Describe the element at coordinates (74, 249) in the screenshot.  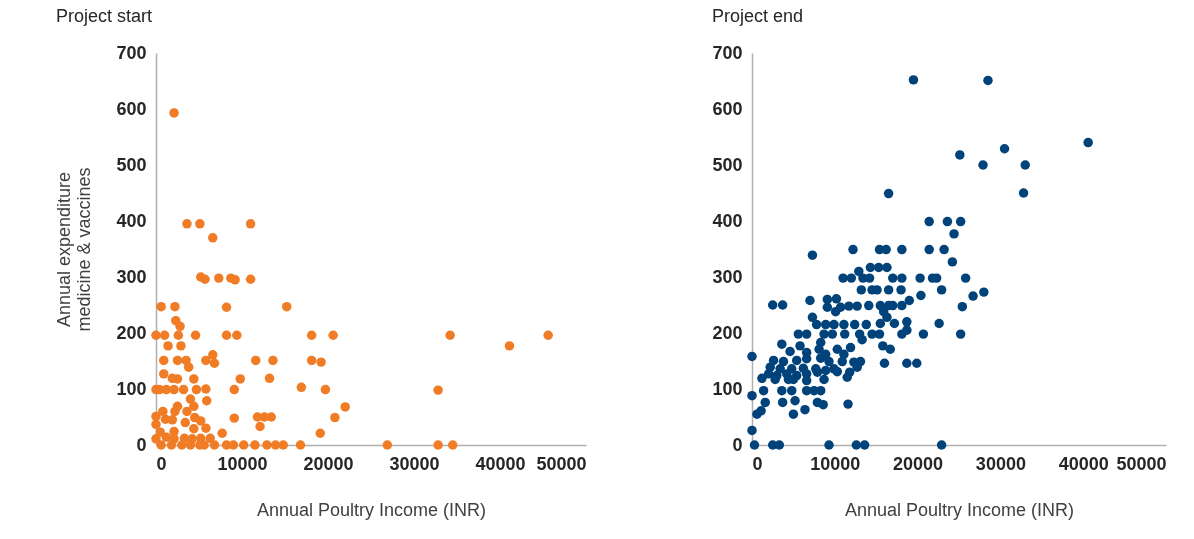
I see `y-axis-title: Annual expenditure medicine & vaccines` at that location.